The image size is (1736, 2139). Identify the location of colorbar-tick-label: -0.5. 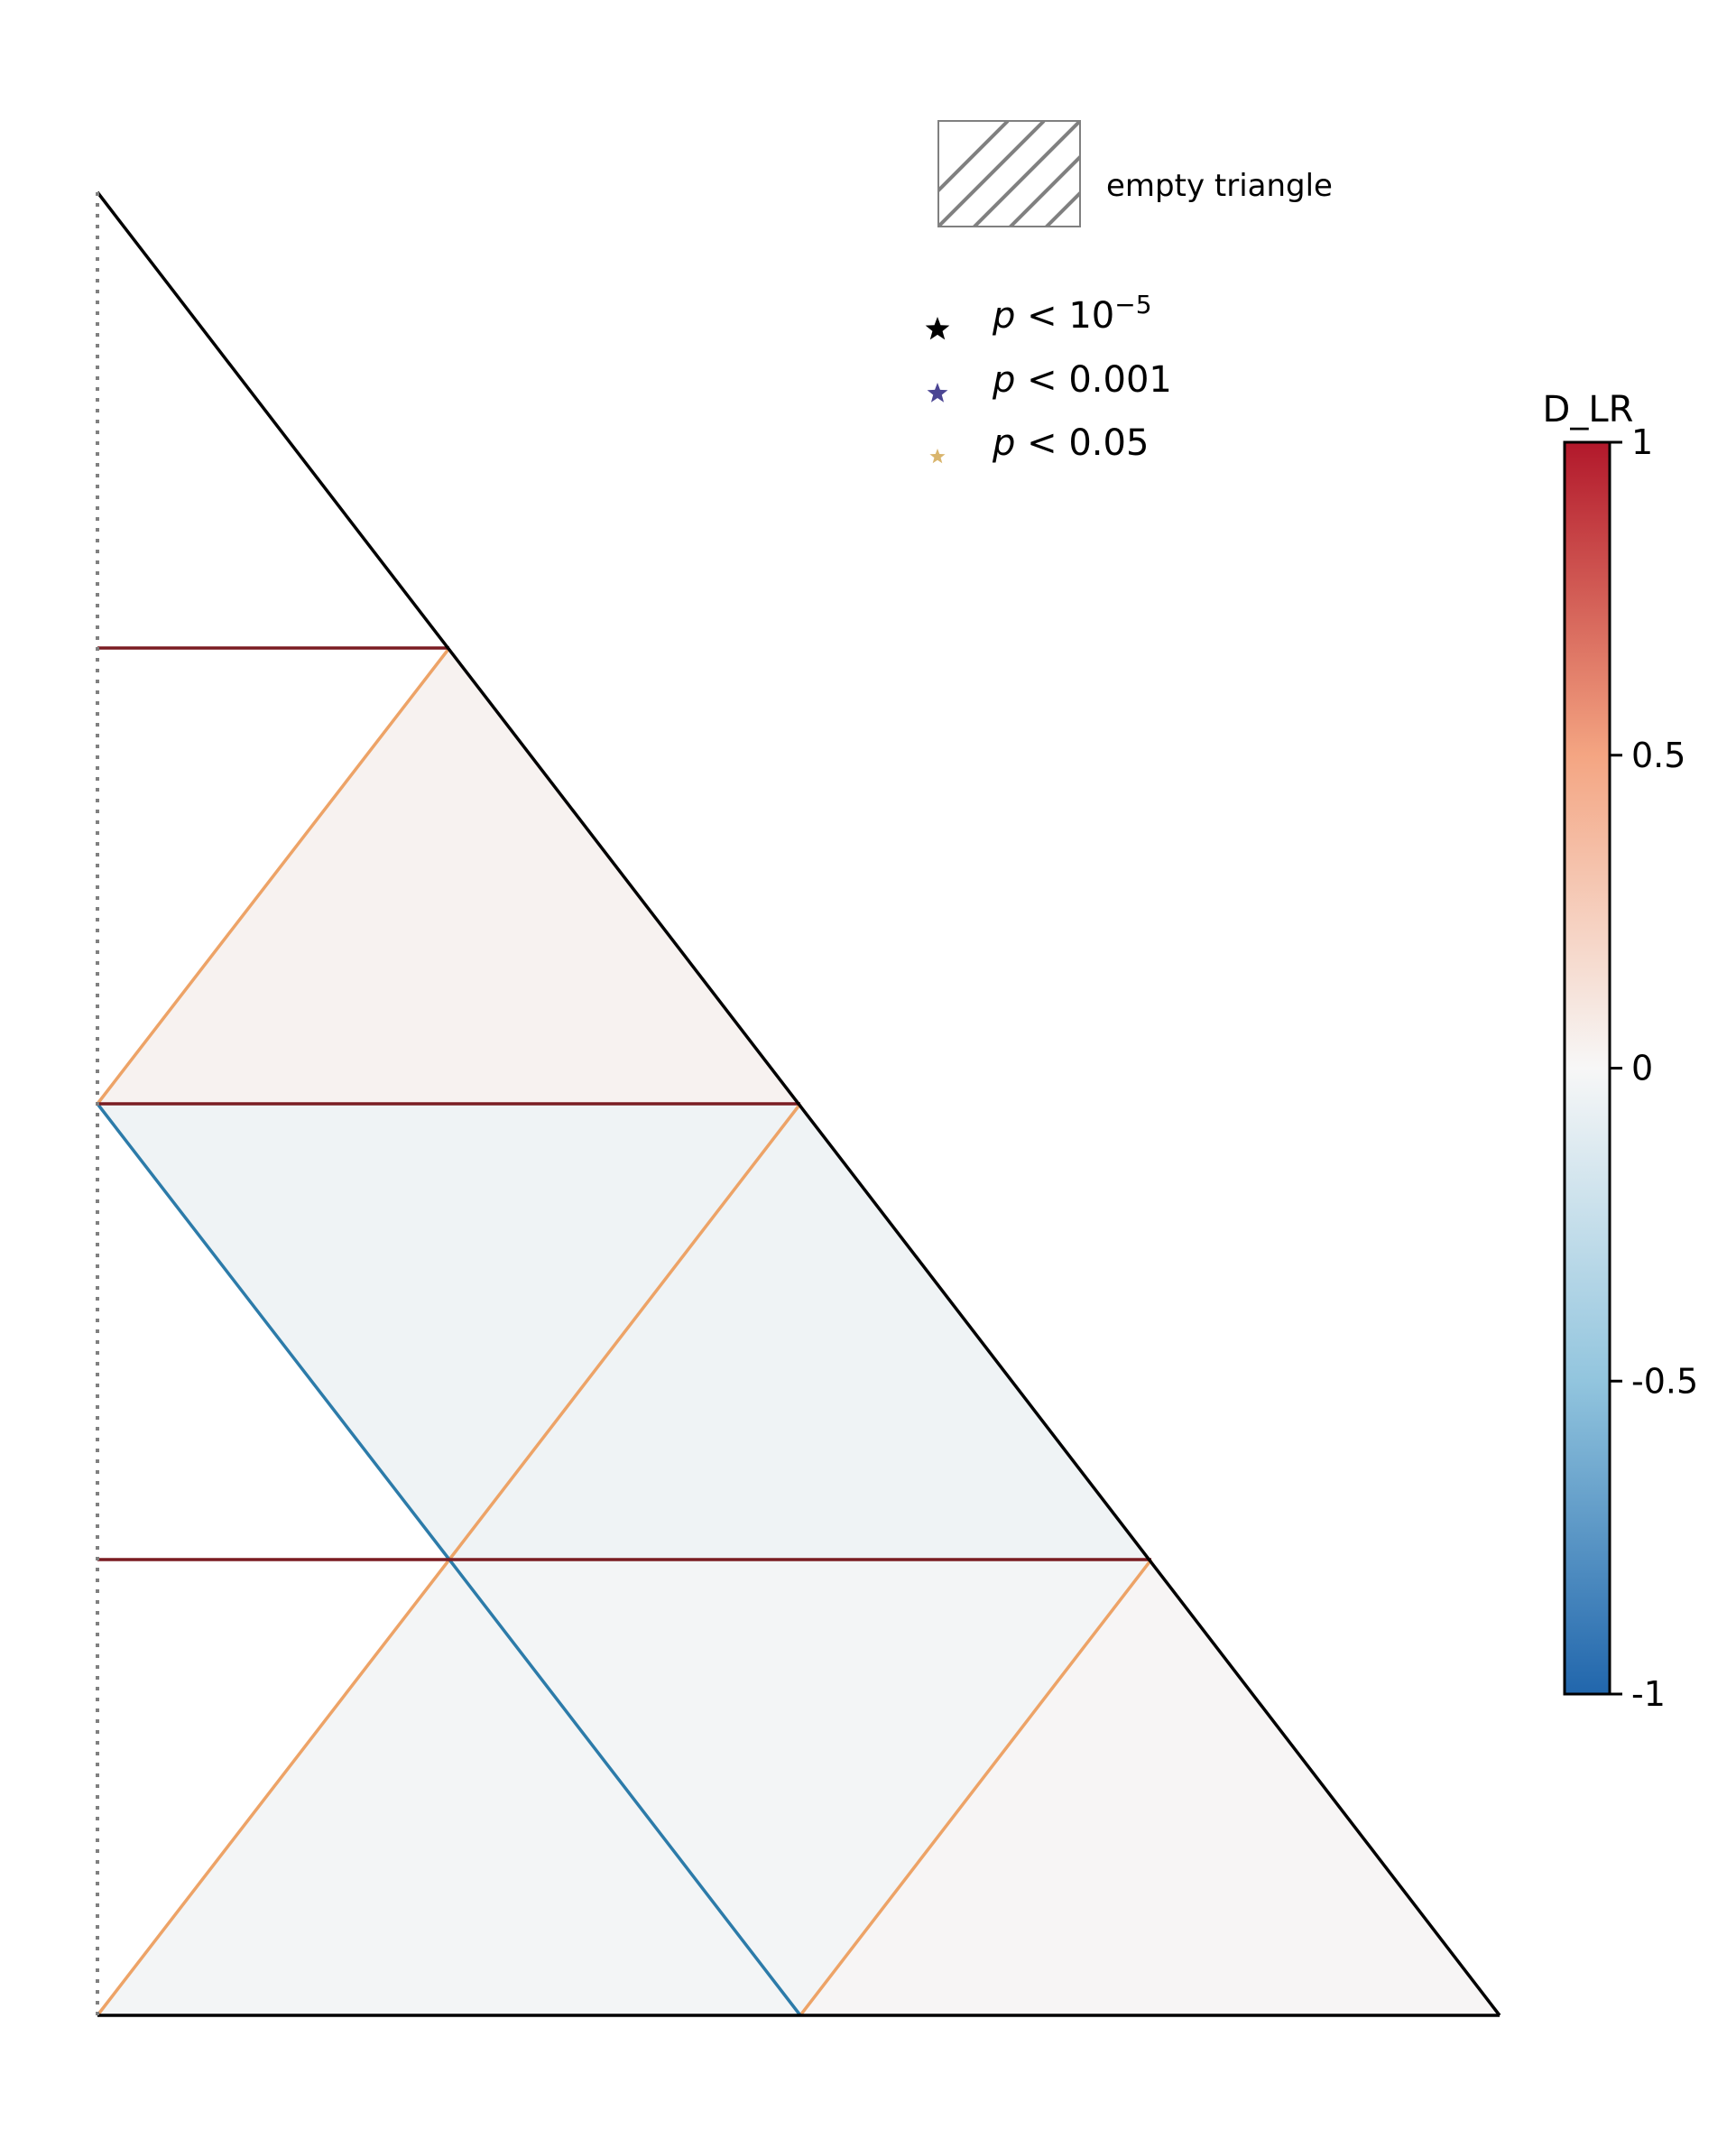
(1665, 1381).